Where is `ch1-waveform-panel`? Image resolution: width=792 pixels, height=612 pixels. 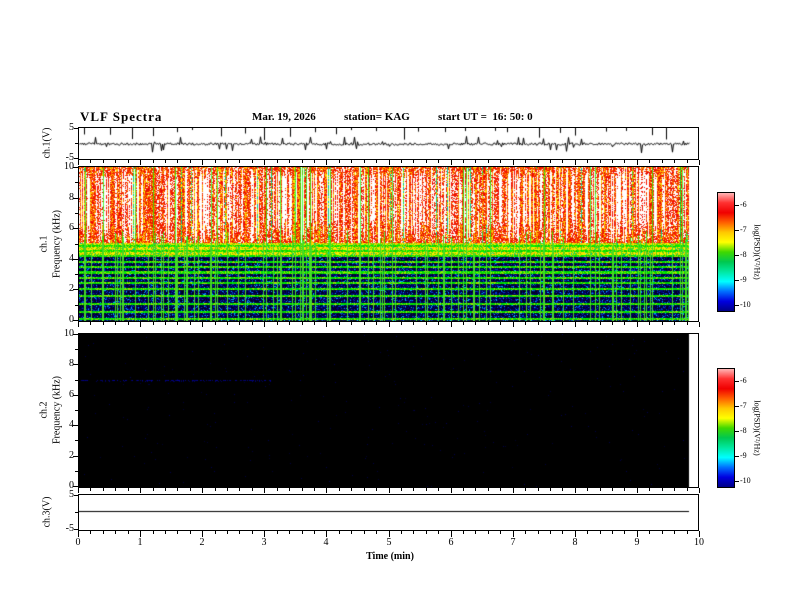
ch1-waveform-panel is located at coordinates (388, 143).